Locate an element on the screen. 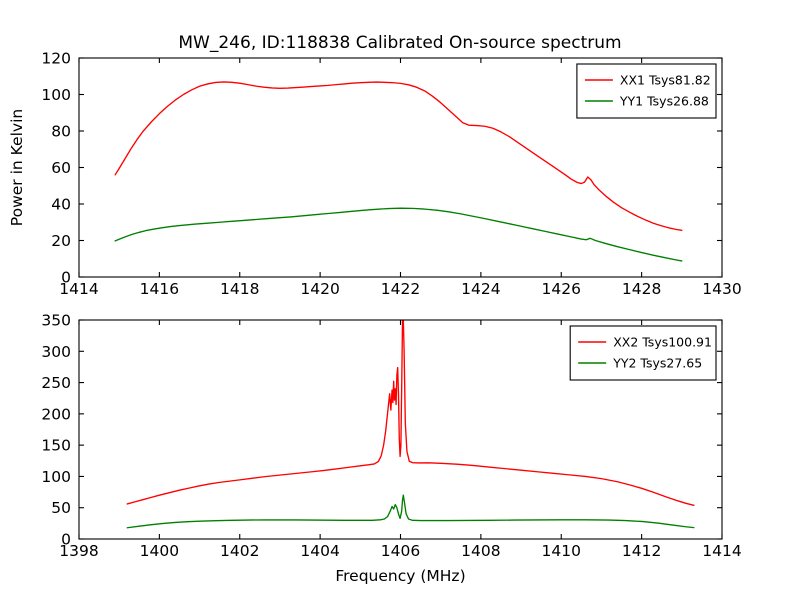  x-tick-label: 1400 is located at coordinates (159, 551).